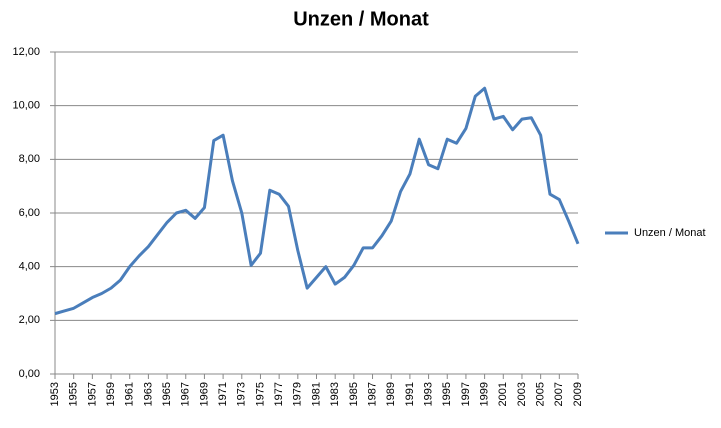 This screenshot has width=721, height=428. What do you see at coordinates (447, 394) in the screenshot?
I see `x-tick-label: 1995` at bounding box center [447, 394].